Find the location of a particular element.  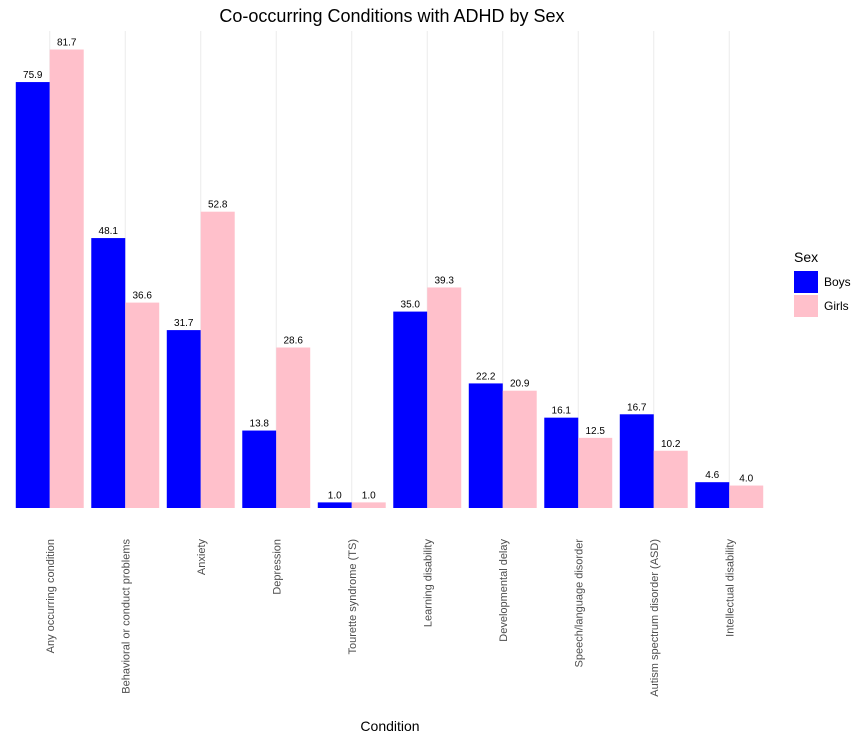

legend-items: Boys Girls is located at coordinates (822, 294).